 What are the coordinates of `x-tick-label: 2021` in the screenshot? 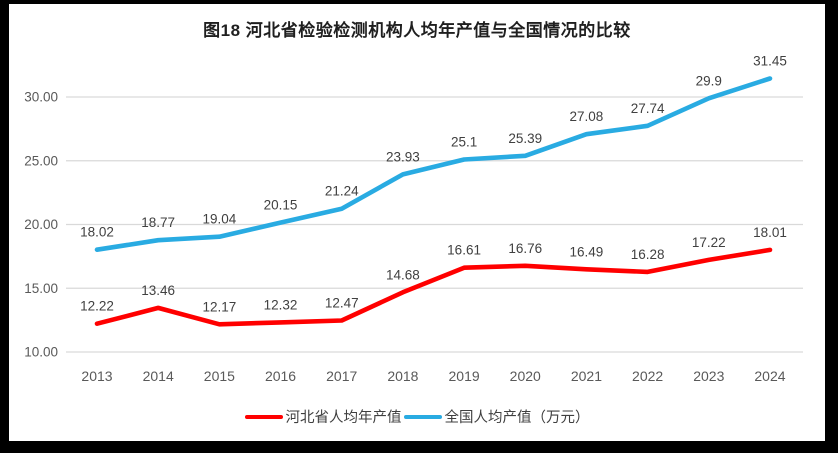 It's located at (586, 376).